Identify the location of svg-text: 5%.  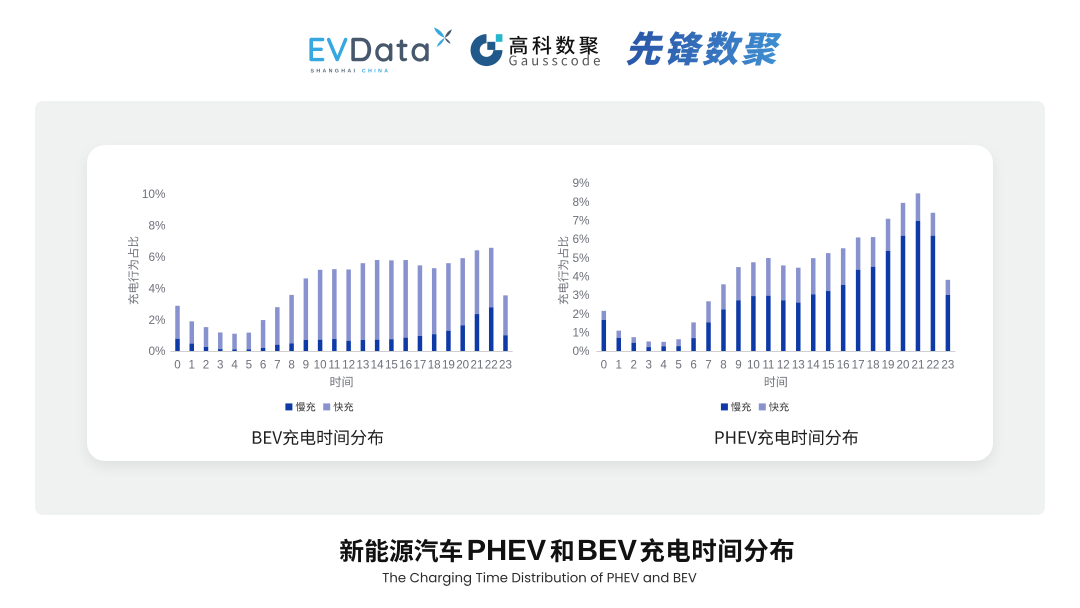
(581, 258).